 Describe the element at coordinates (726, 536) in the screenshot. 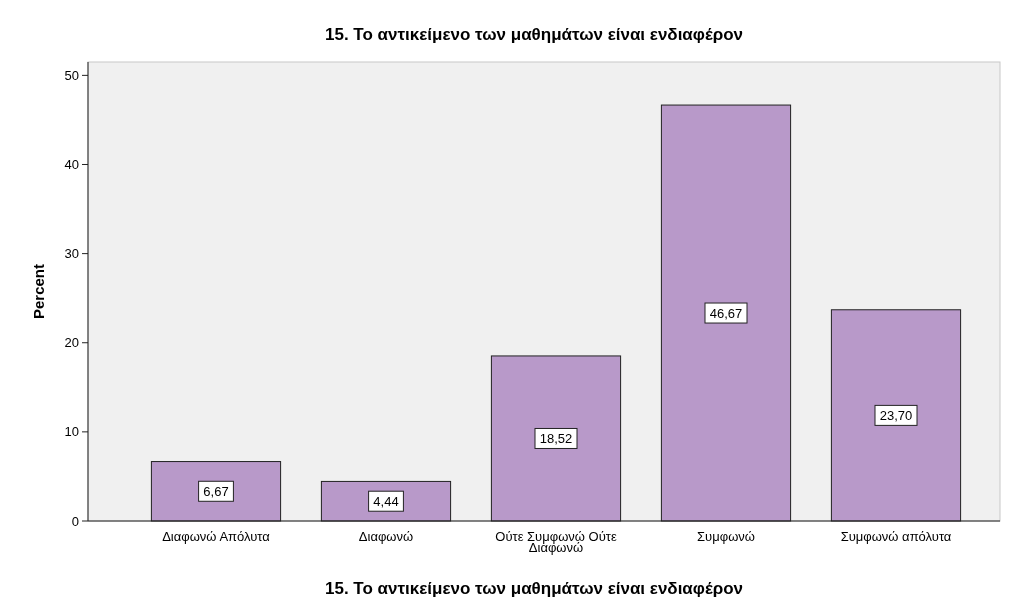

I see `x-tick-label: Συμφωνώ` at that location.